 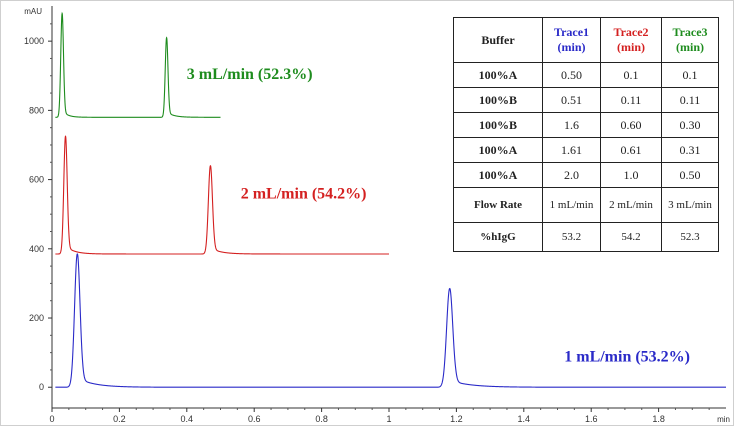 I want to click on table-cell: 2 mL/min, so click(x=631, y=205).